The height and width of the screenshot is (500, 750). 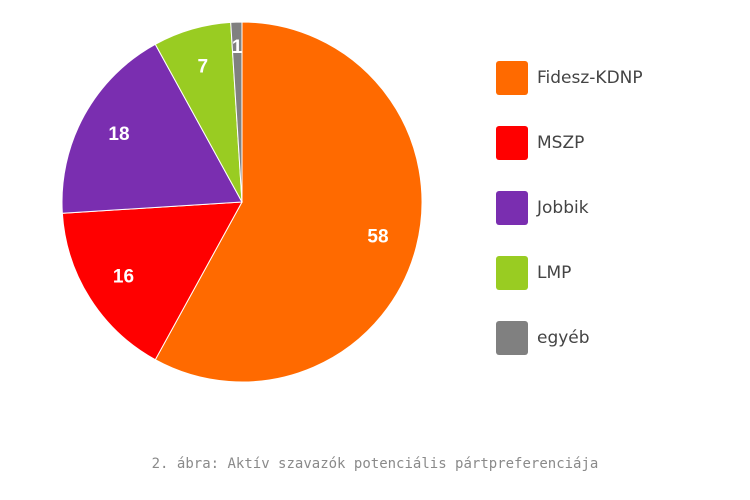 What do you see at coordinates (512, 143) in the screenshot?
I see `legend-swatch-mszp` at bounding box center [512, 143].